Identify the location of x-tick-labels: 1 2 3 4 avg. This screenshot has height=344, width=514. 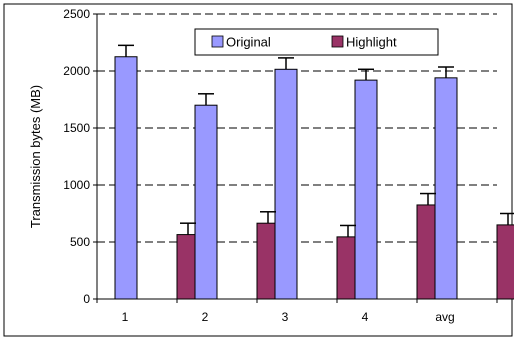
(288, 317).